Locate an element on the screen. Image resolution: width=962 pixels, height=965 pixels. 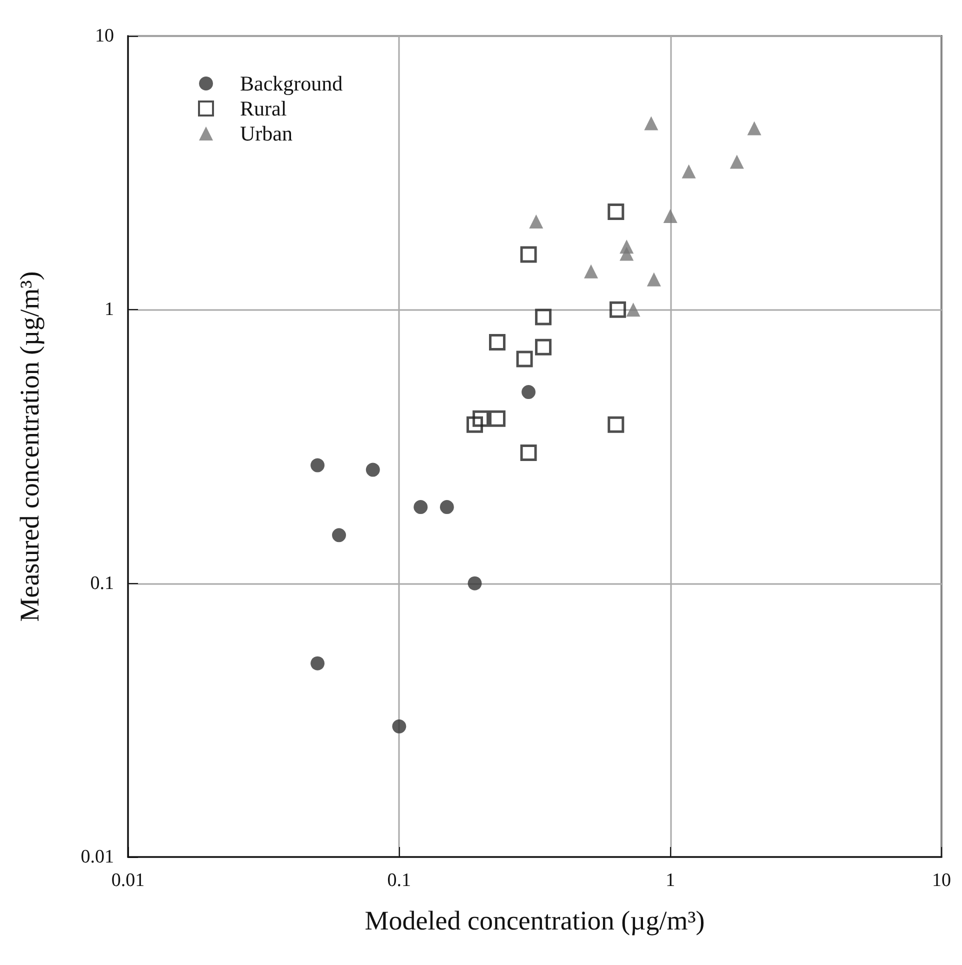
legend-label: Rural is located at coordinates (263, 108).